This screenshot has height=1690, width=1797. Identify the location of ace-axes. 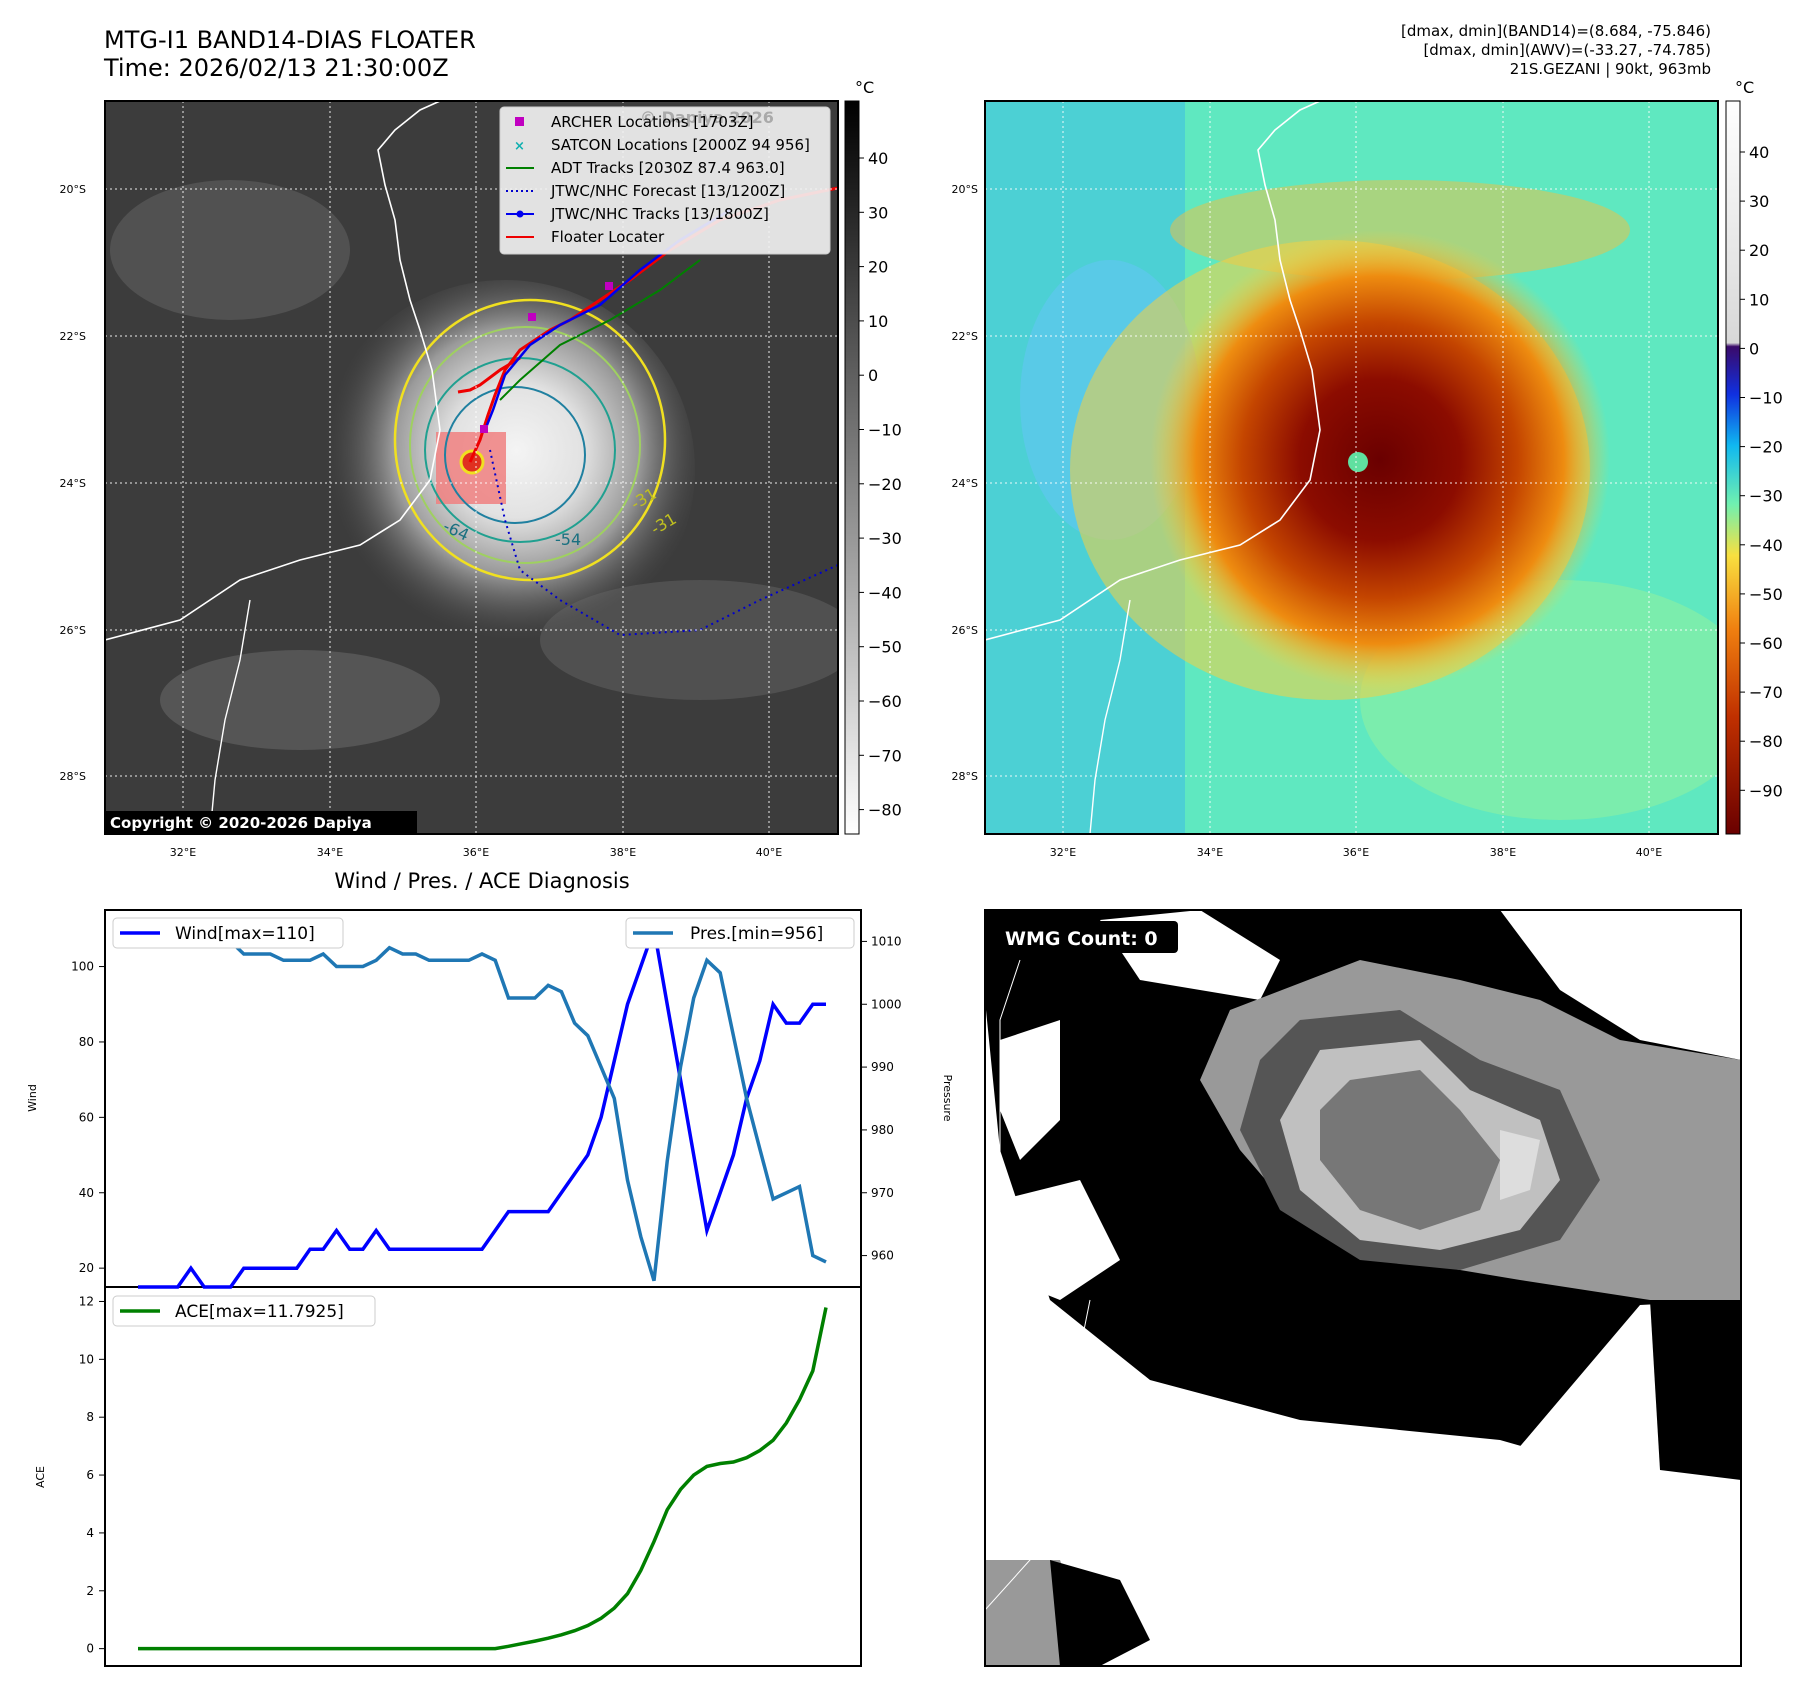
(483, 1476).